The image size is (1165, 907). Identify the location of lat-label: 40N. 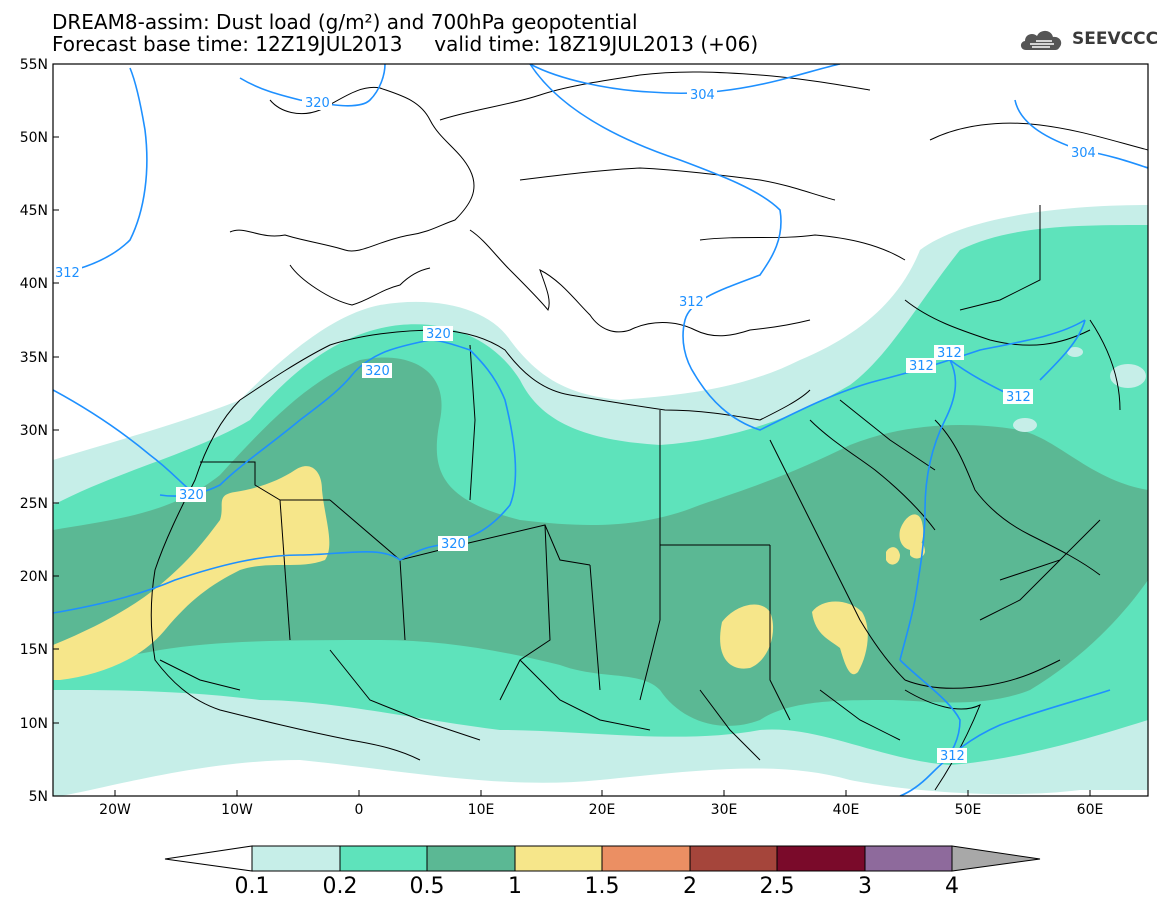
(34, 284).